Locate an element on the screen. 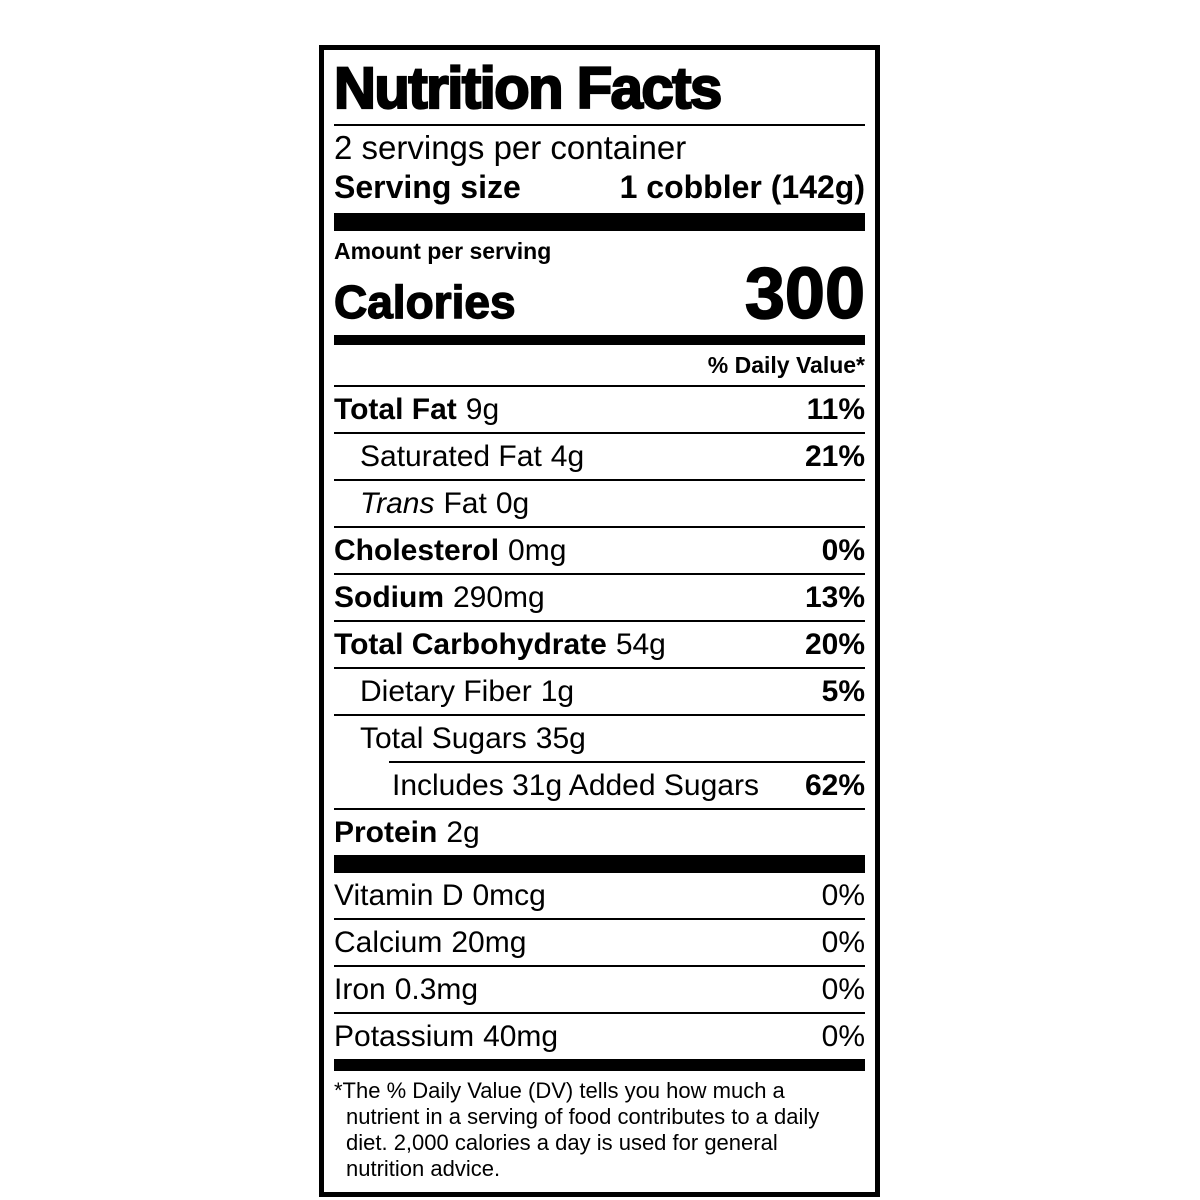 This screenshot has height=1200, width=1200. nutrient-dv: 20% is located at coordinates (834, 644).